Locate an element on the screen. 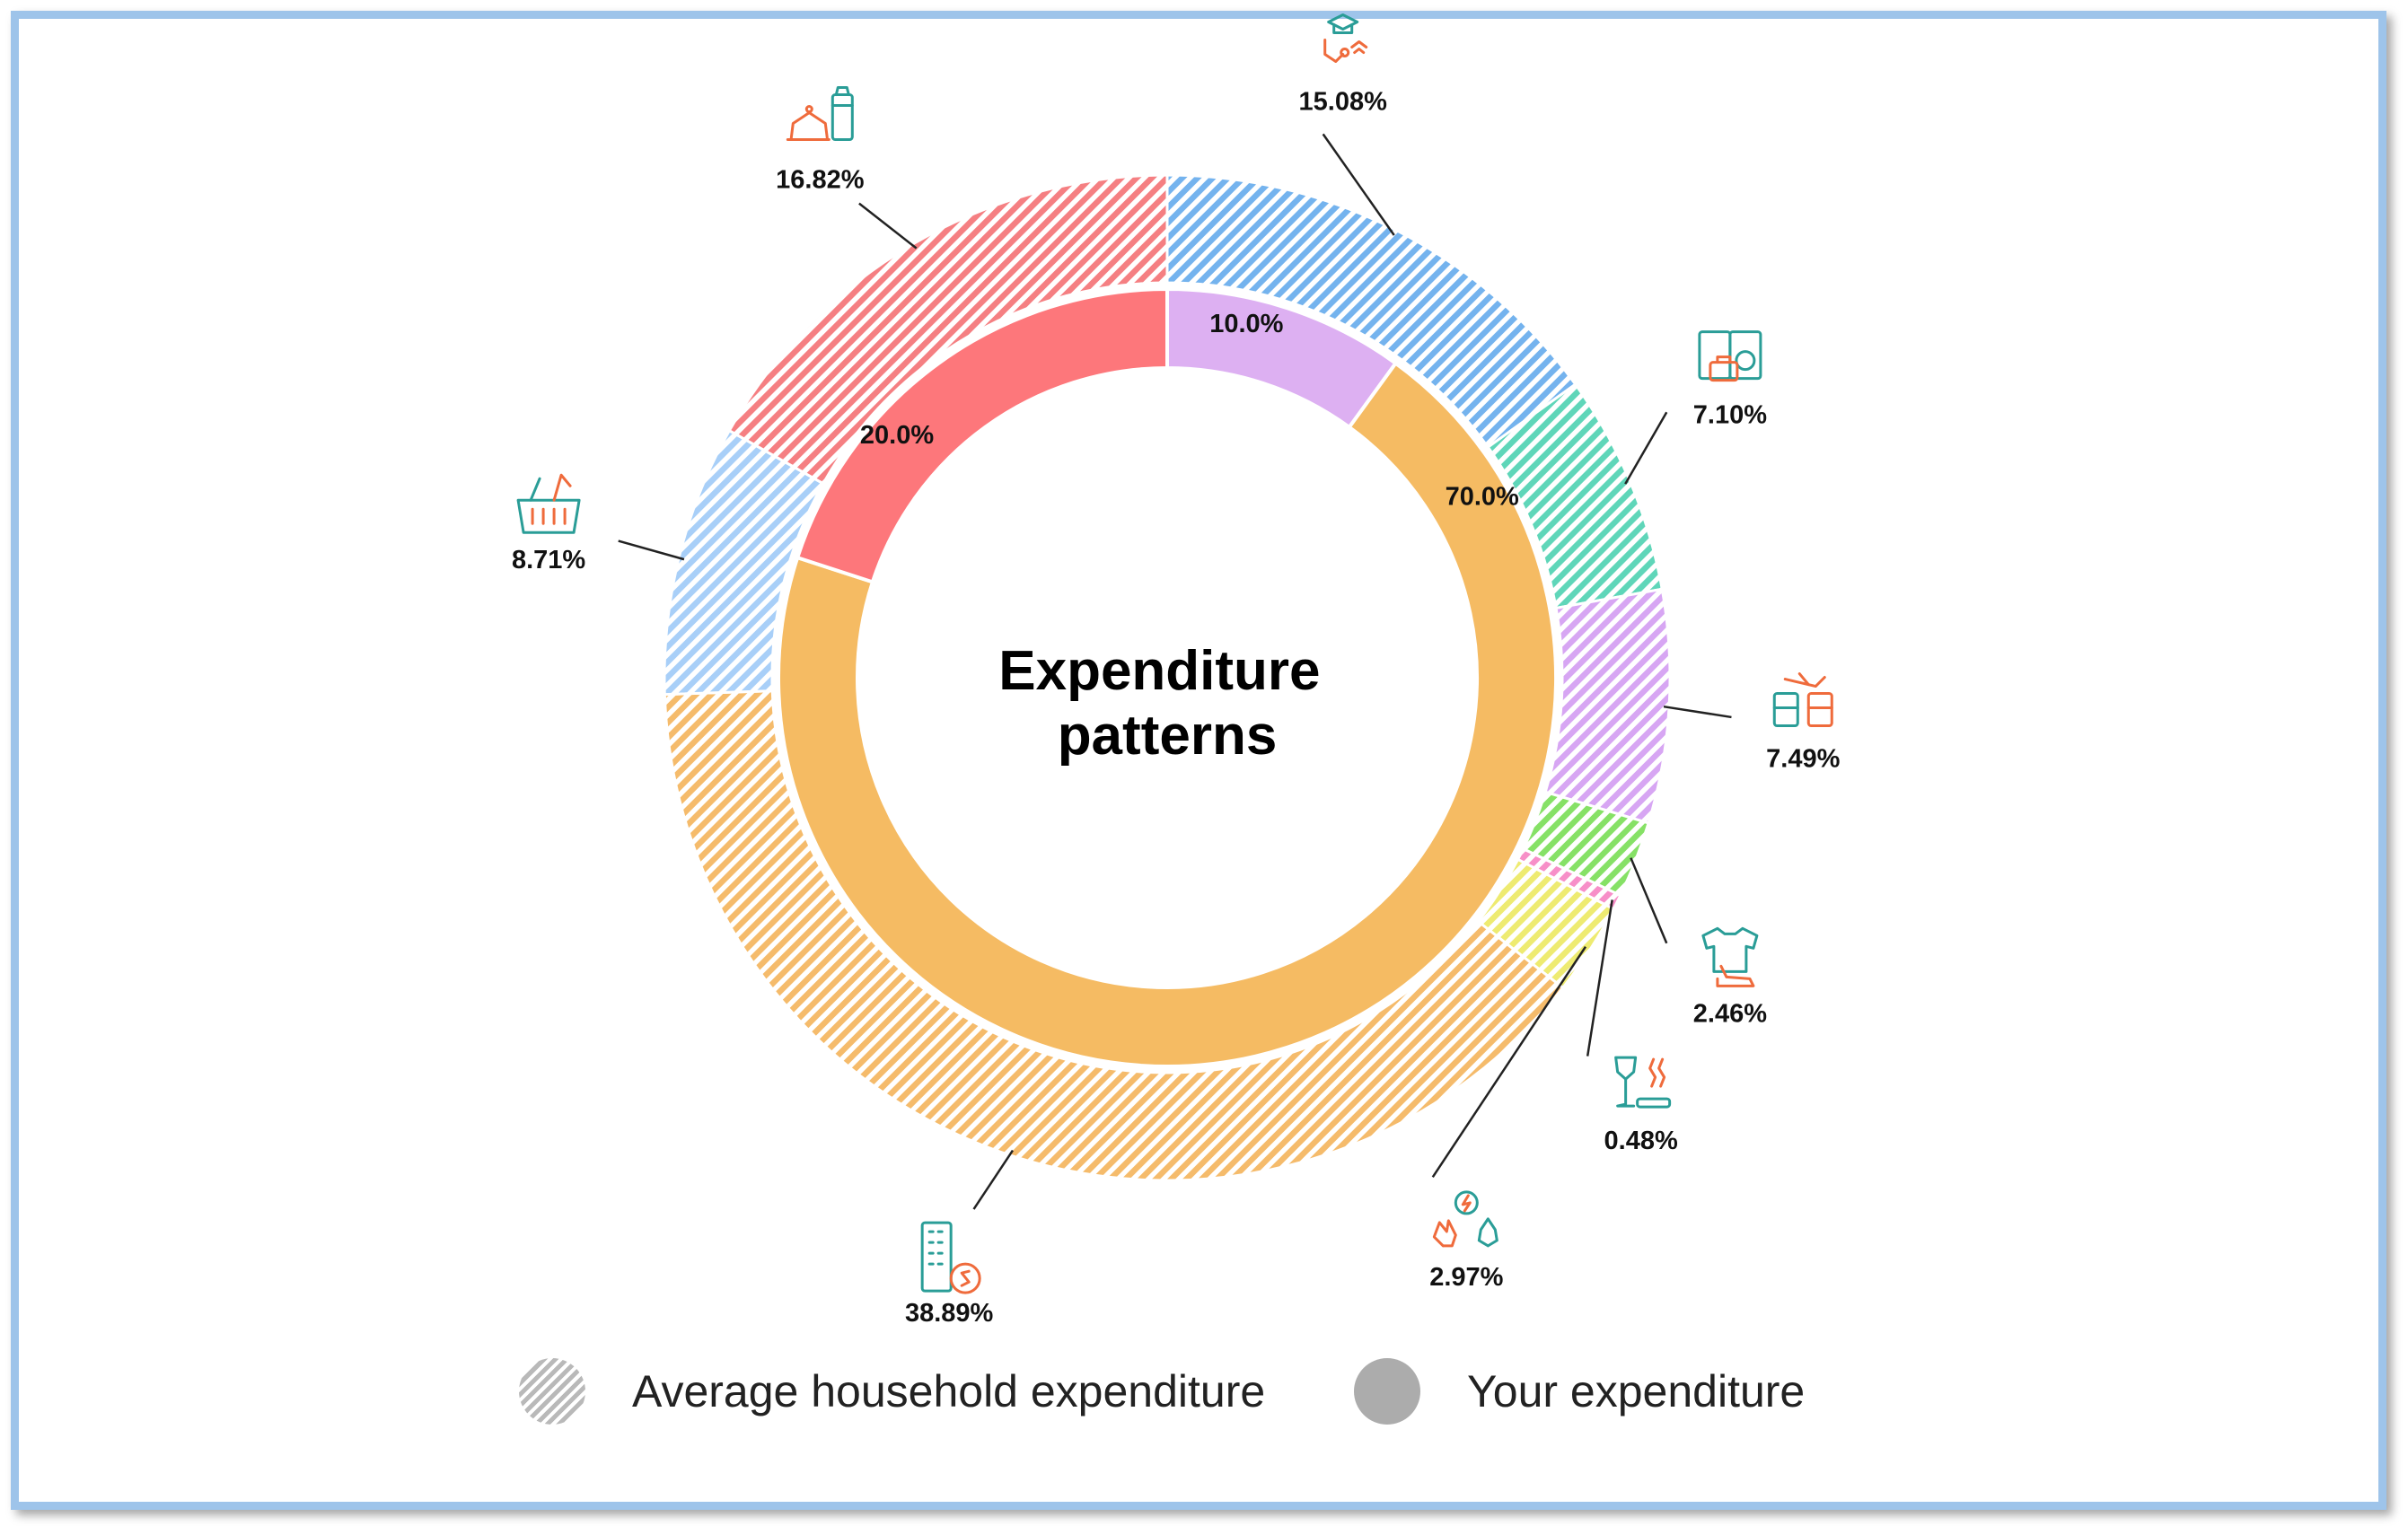  data-label-yours-education-health-communication: 10.0% is located at coordinates (1246, 324).